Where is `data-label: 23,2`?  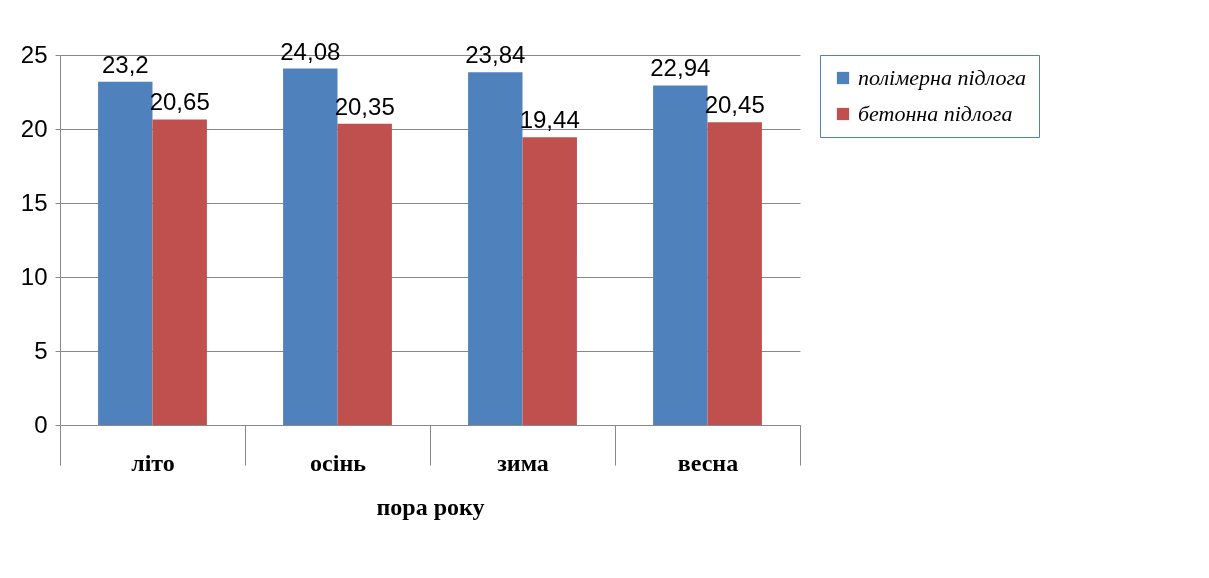 data-label: 23,2 is located at coordinates (125, 64).